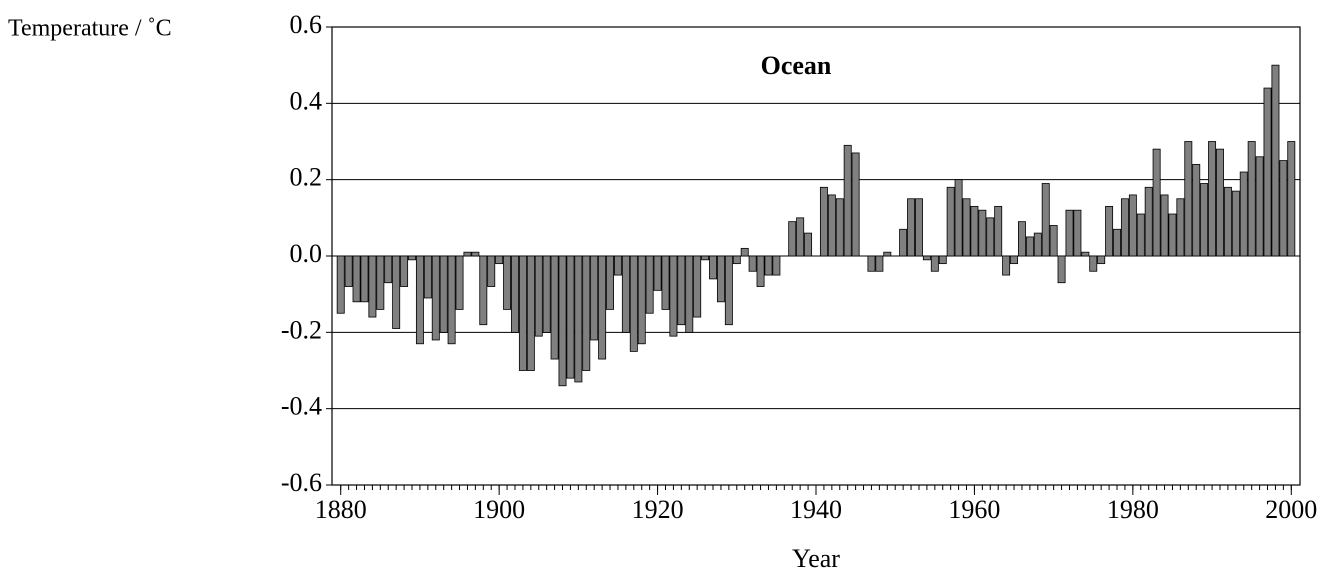  What do you see at coordinates (301, 406) in the screenshot?
I see `y-tick-label: -0.4` at bounding box center [301, 406].